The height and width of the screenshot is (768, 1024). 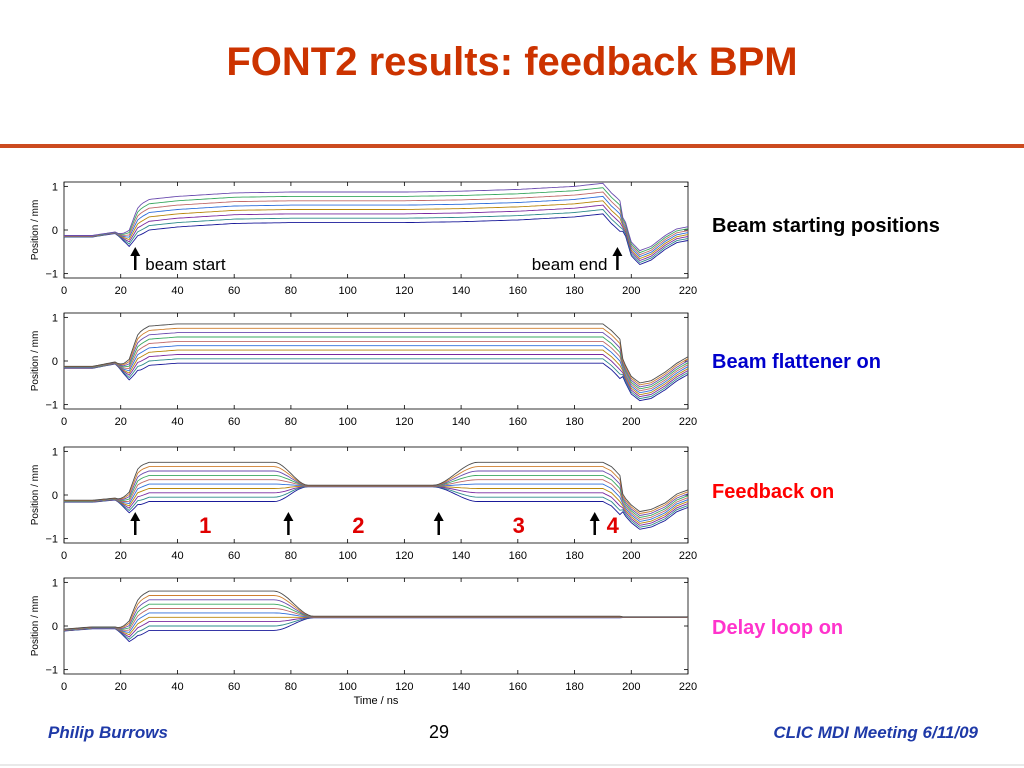 What do you see at coordinates (875, 732) in the screenshot?
I see `footer-meeting: CLIC MDI Meeting 6/11/09` at bounding box center [875, 732].